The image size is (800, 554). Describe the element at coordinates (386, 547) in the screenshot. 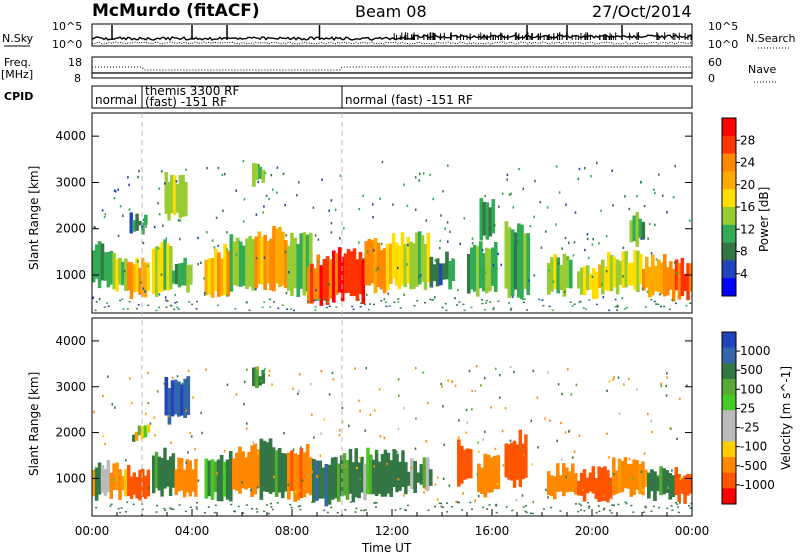

I see `time-axis-label: Time UT` at that location.